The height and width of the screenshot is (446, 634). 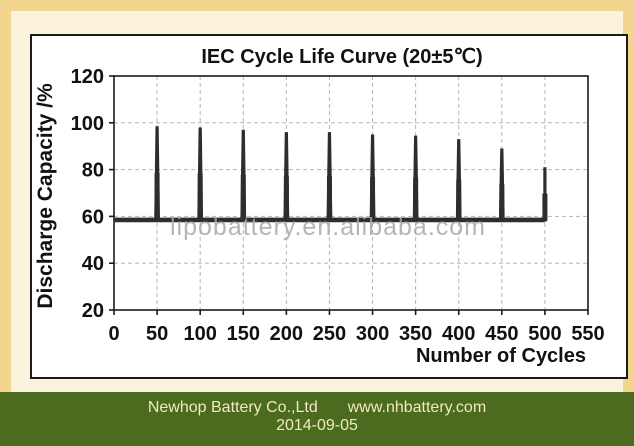 I want to click on x-tick-label: 200, so click(x=286, y=334).